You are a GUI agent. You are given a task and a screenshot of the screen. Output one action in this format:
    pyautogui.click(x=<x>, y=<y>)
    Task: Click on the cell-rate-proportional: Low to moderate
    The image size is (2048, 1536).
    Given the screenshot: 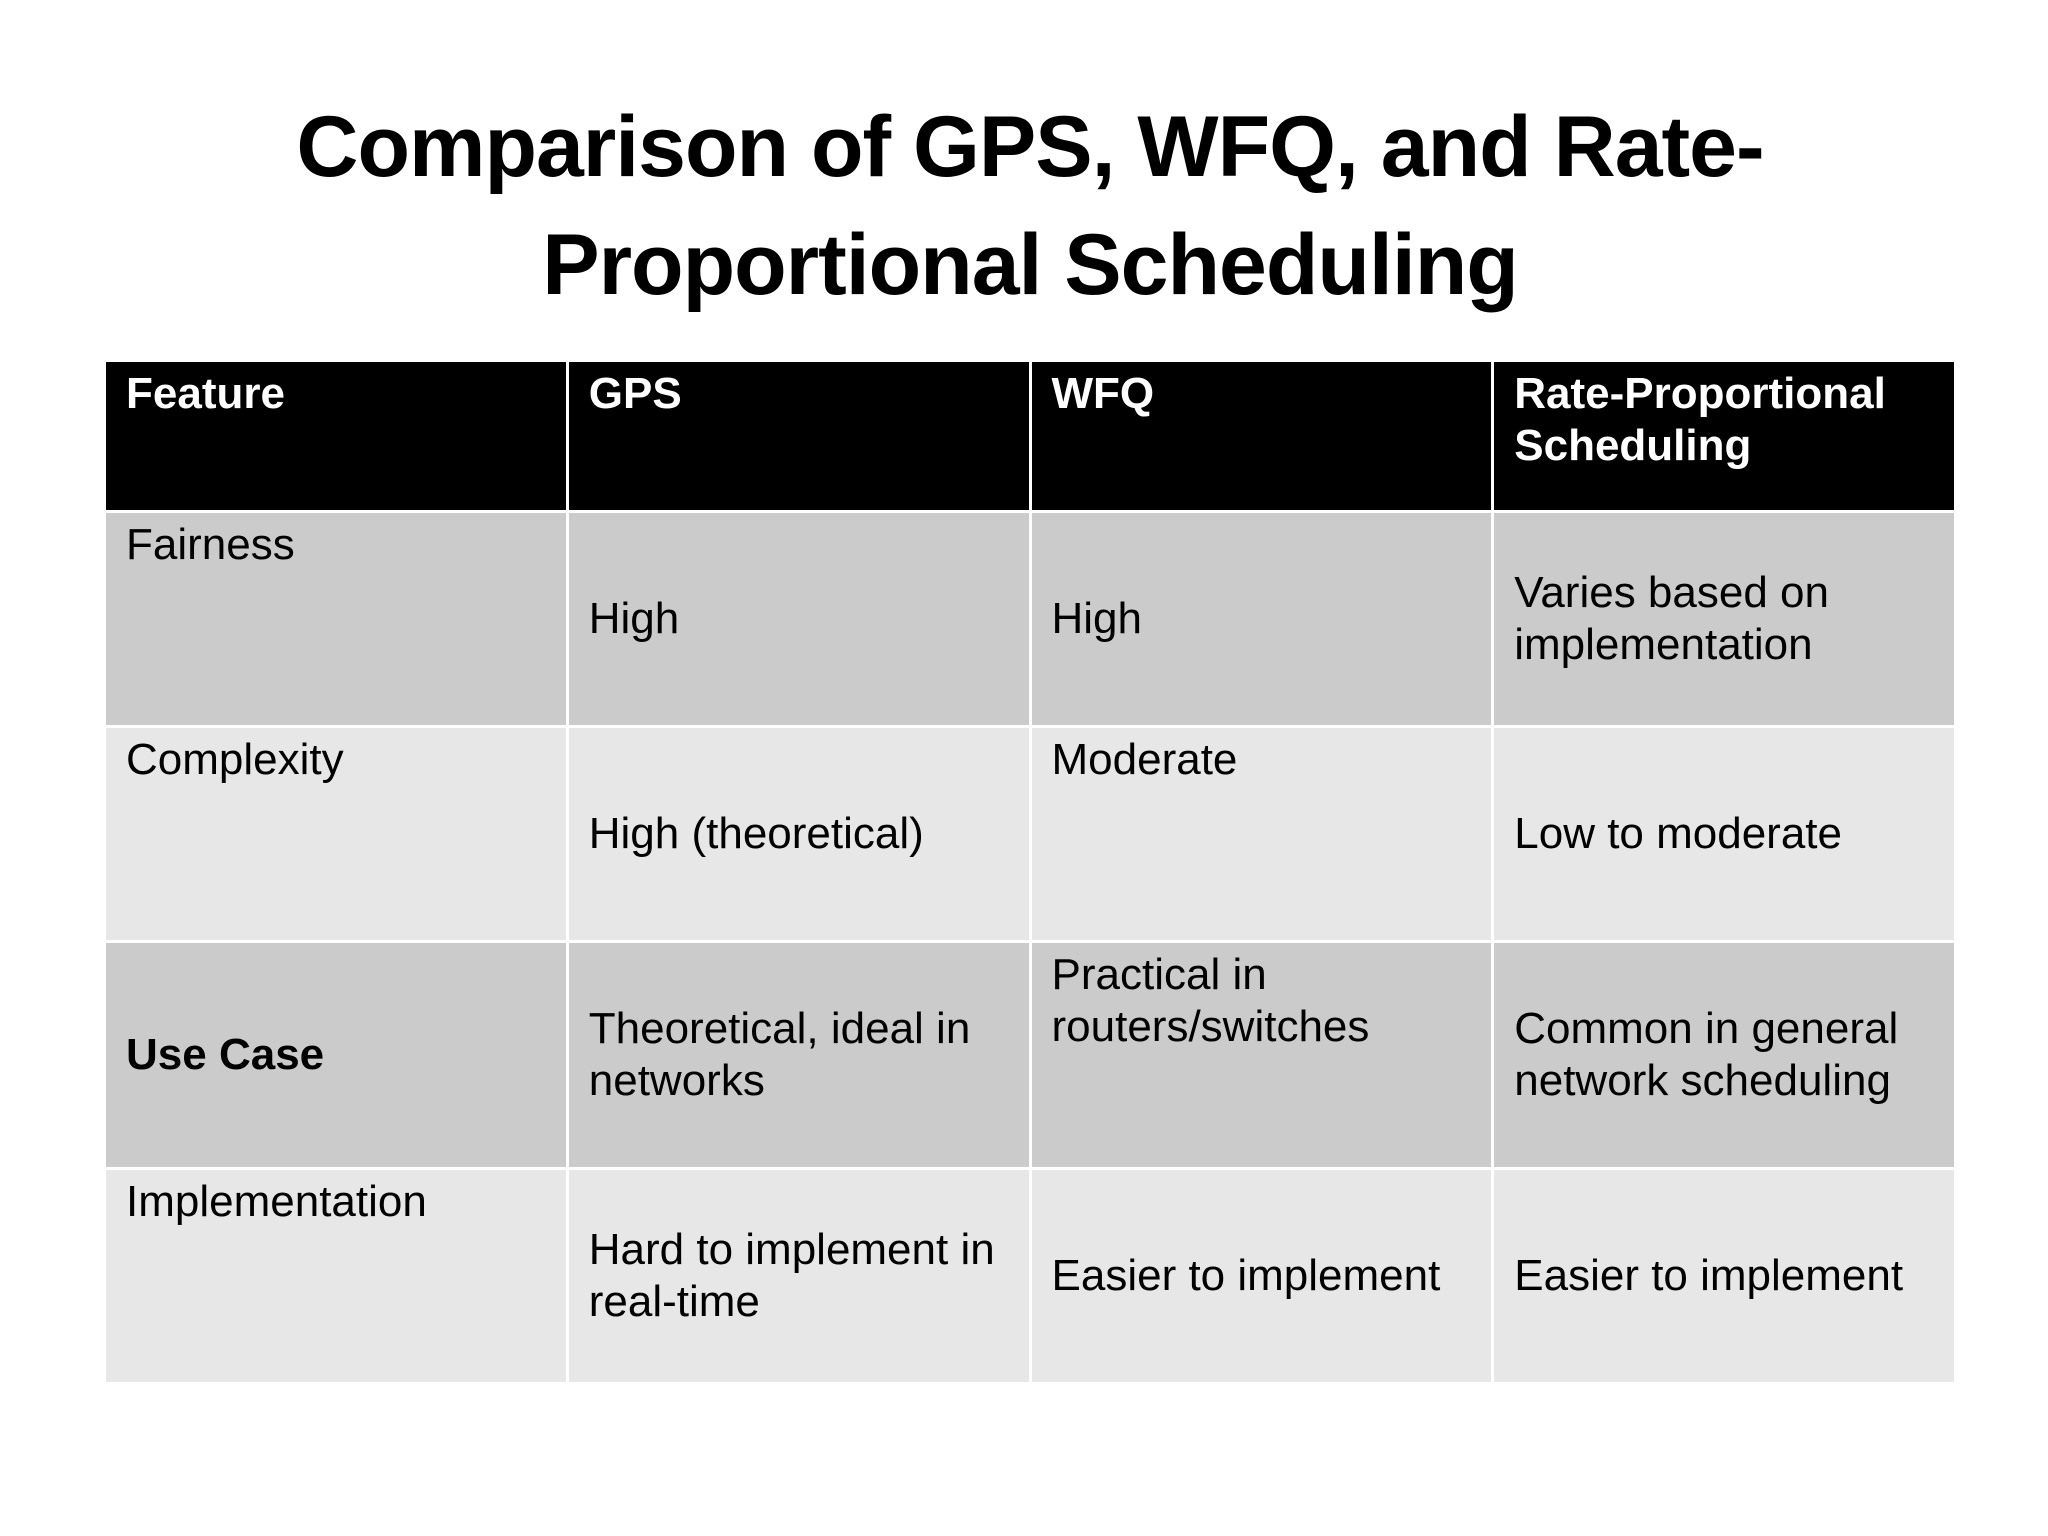 What is the action you would take?
    pyautogui.click(x=1724, y=834)
    